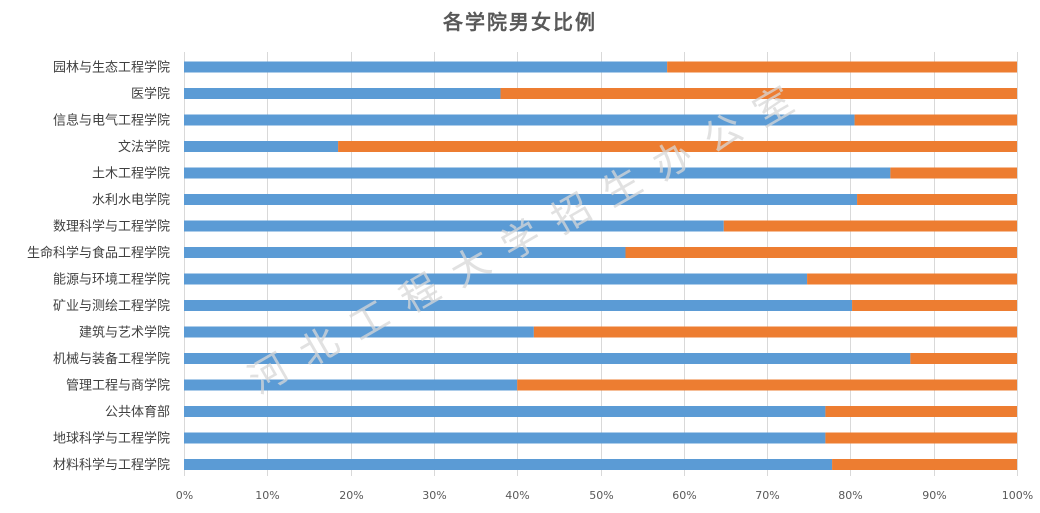  Describe the element at coordinates (767, 495) in the screenshot. I see `x-tick-label: 70%` at that location.